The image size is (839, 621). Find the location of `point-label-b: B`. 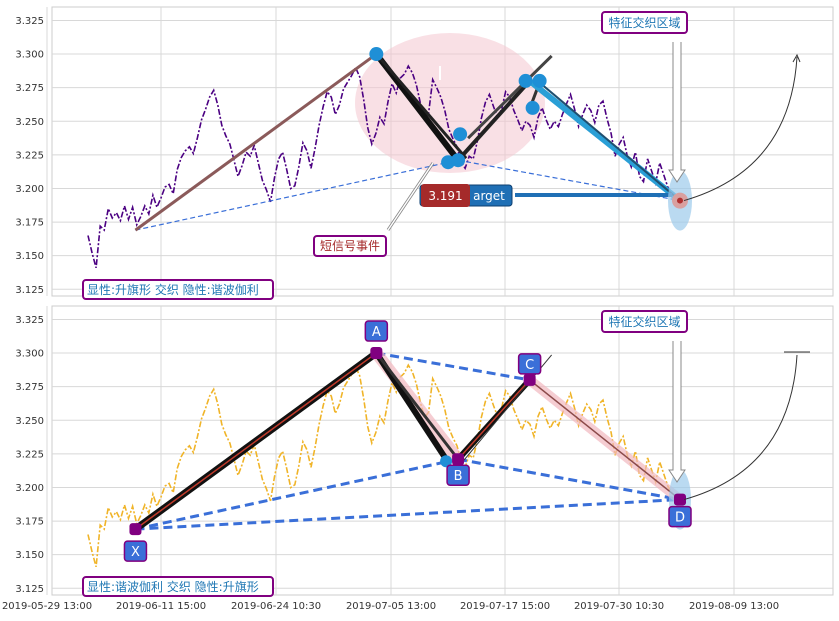

point-label-b: B is located at coordinates (458, 476).